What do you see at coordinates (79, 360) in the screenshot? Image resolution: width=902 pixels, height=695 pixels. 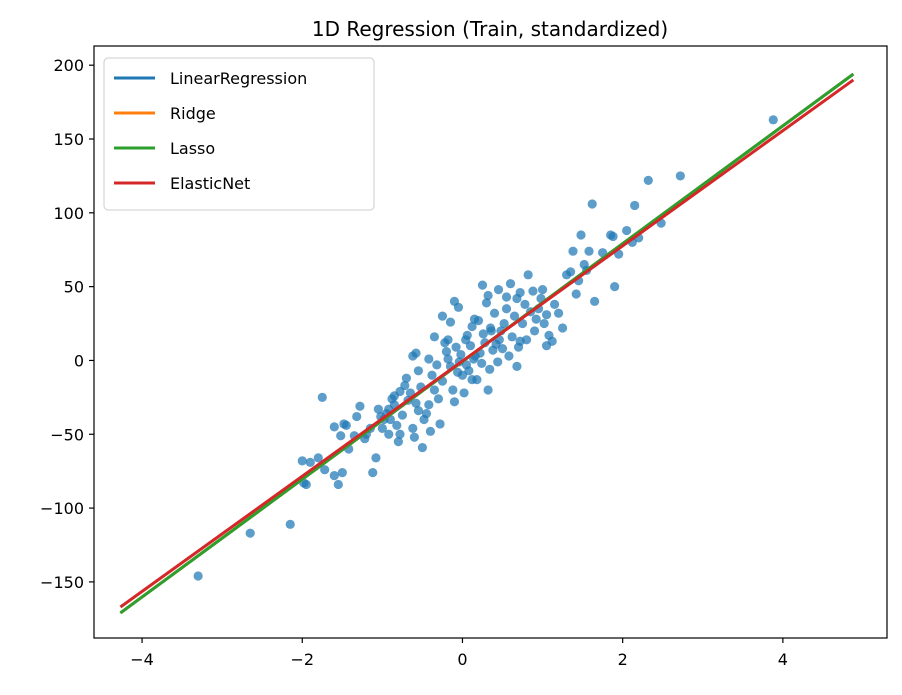 I see `y-tick-label: 0` at bounding box center [79, 360].